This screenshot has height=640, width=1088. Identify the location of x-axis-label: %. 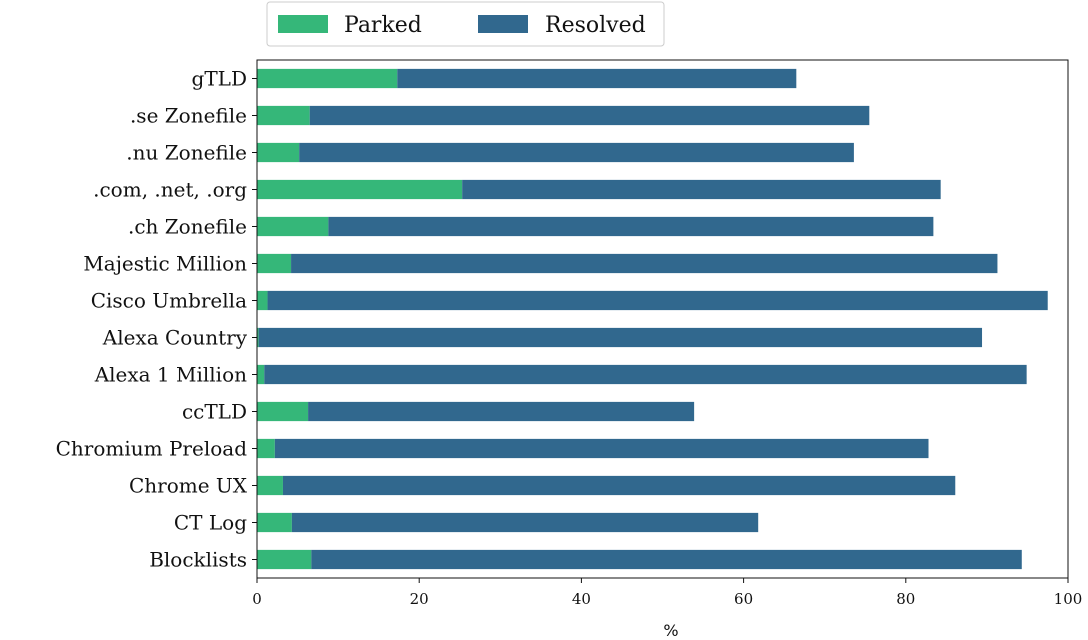
(670, 630).